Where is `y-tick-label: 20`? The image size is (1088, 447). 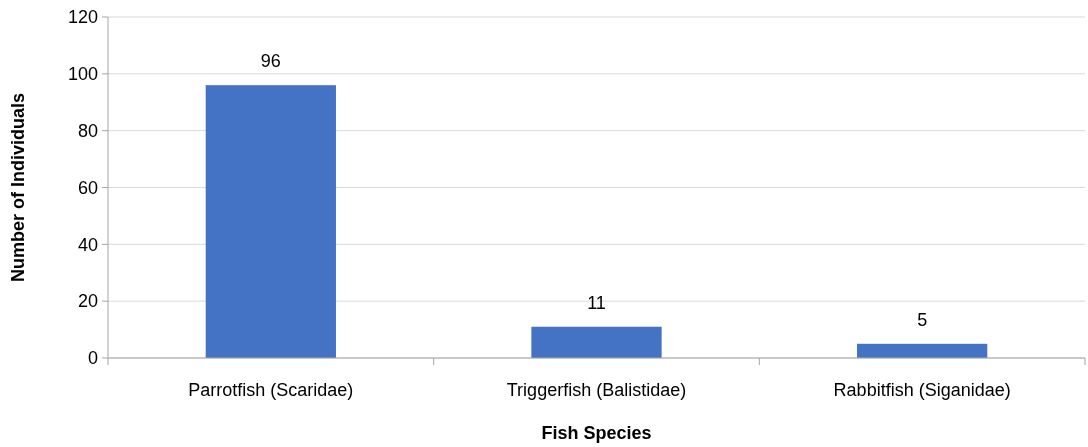
y-tick-label: 20 is located at coordinates (87, 301).